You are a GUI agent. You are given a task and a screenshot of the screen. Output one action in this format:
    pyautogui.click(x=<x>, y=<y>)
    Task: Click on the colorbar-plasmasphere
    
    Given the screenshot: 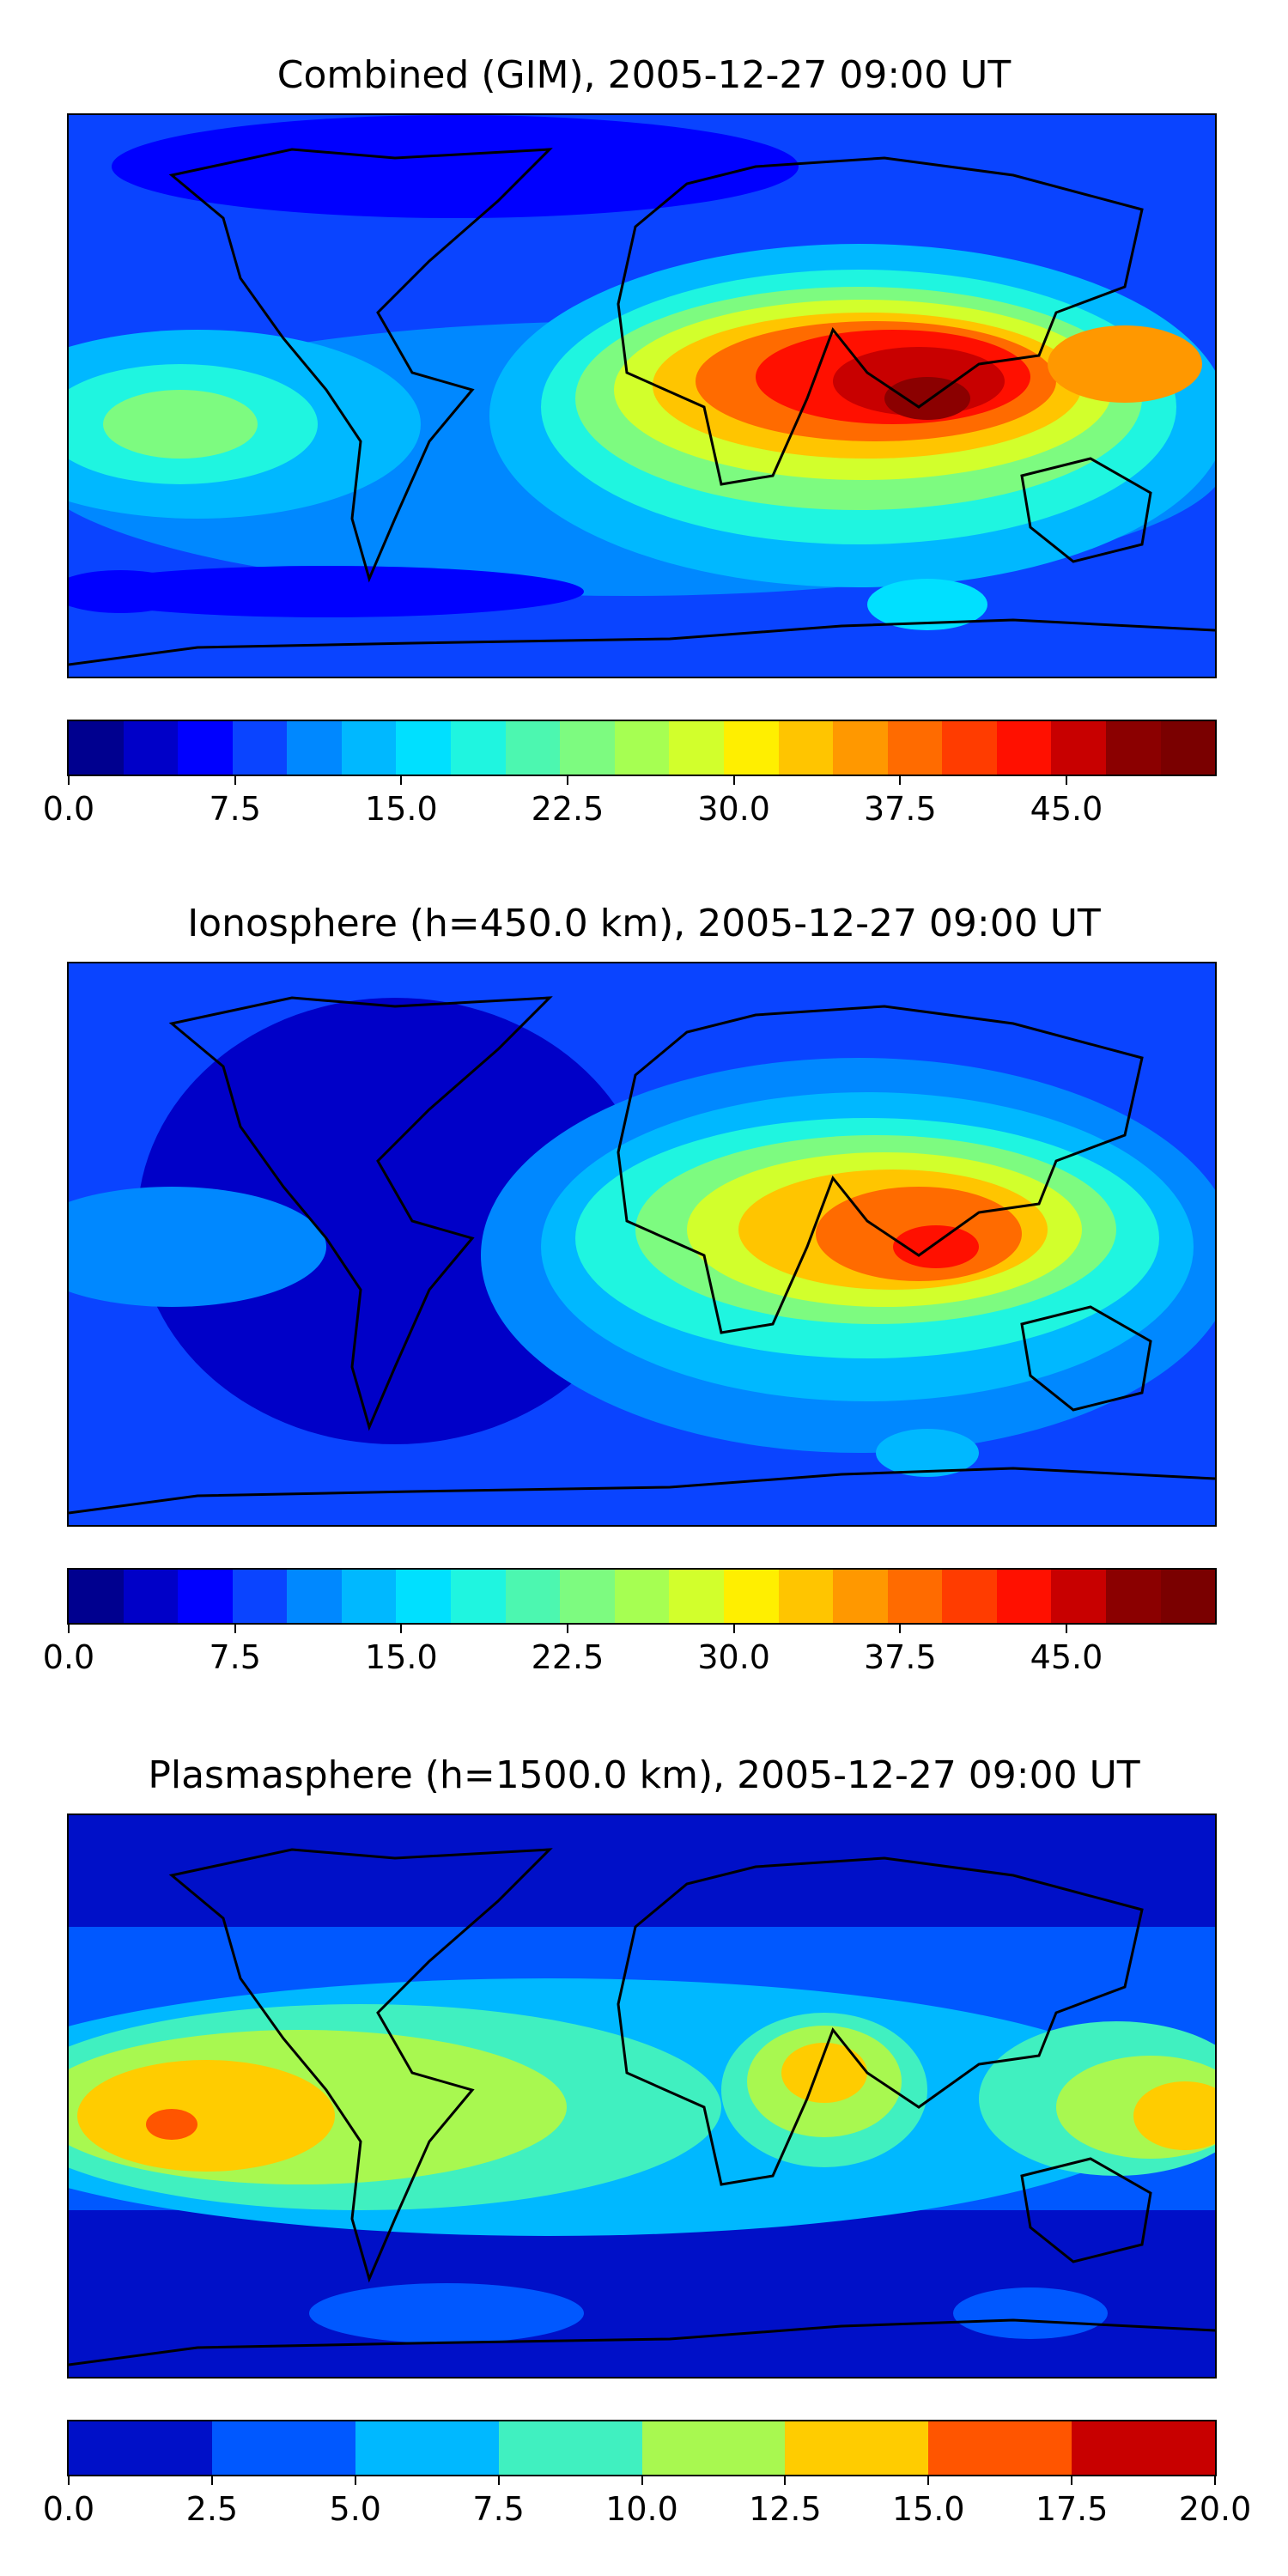 What is the action you would take?
    pyautogui.click(x=642, y=2448)
    